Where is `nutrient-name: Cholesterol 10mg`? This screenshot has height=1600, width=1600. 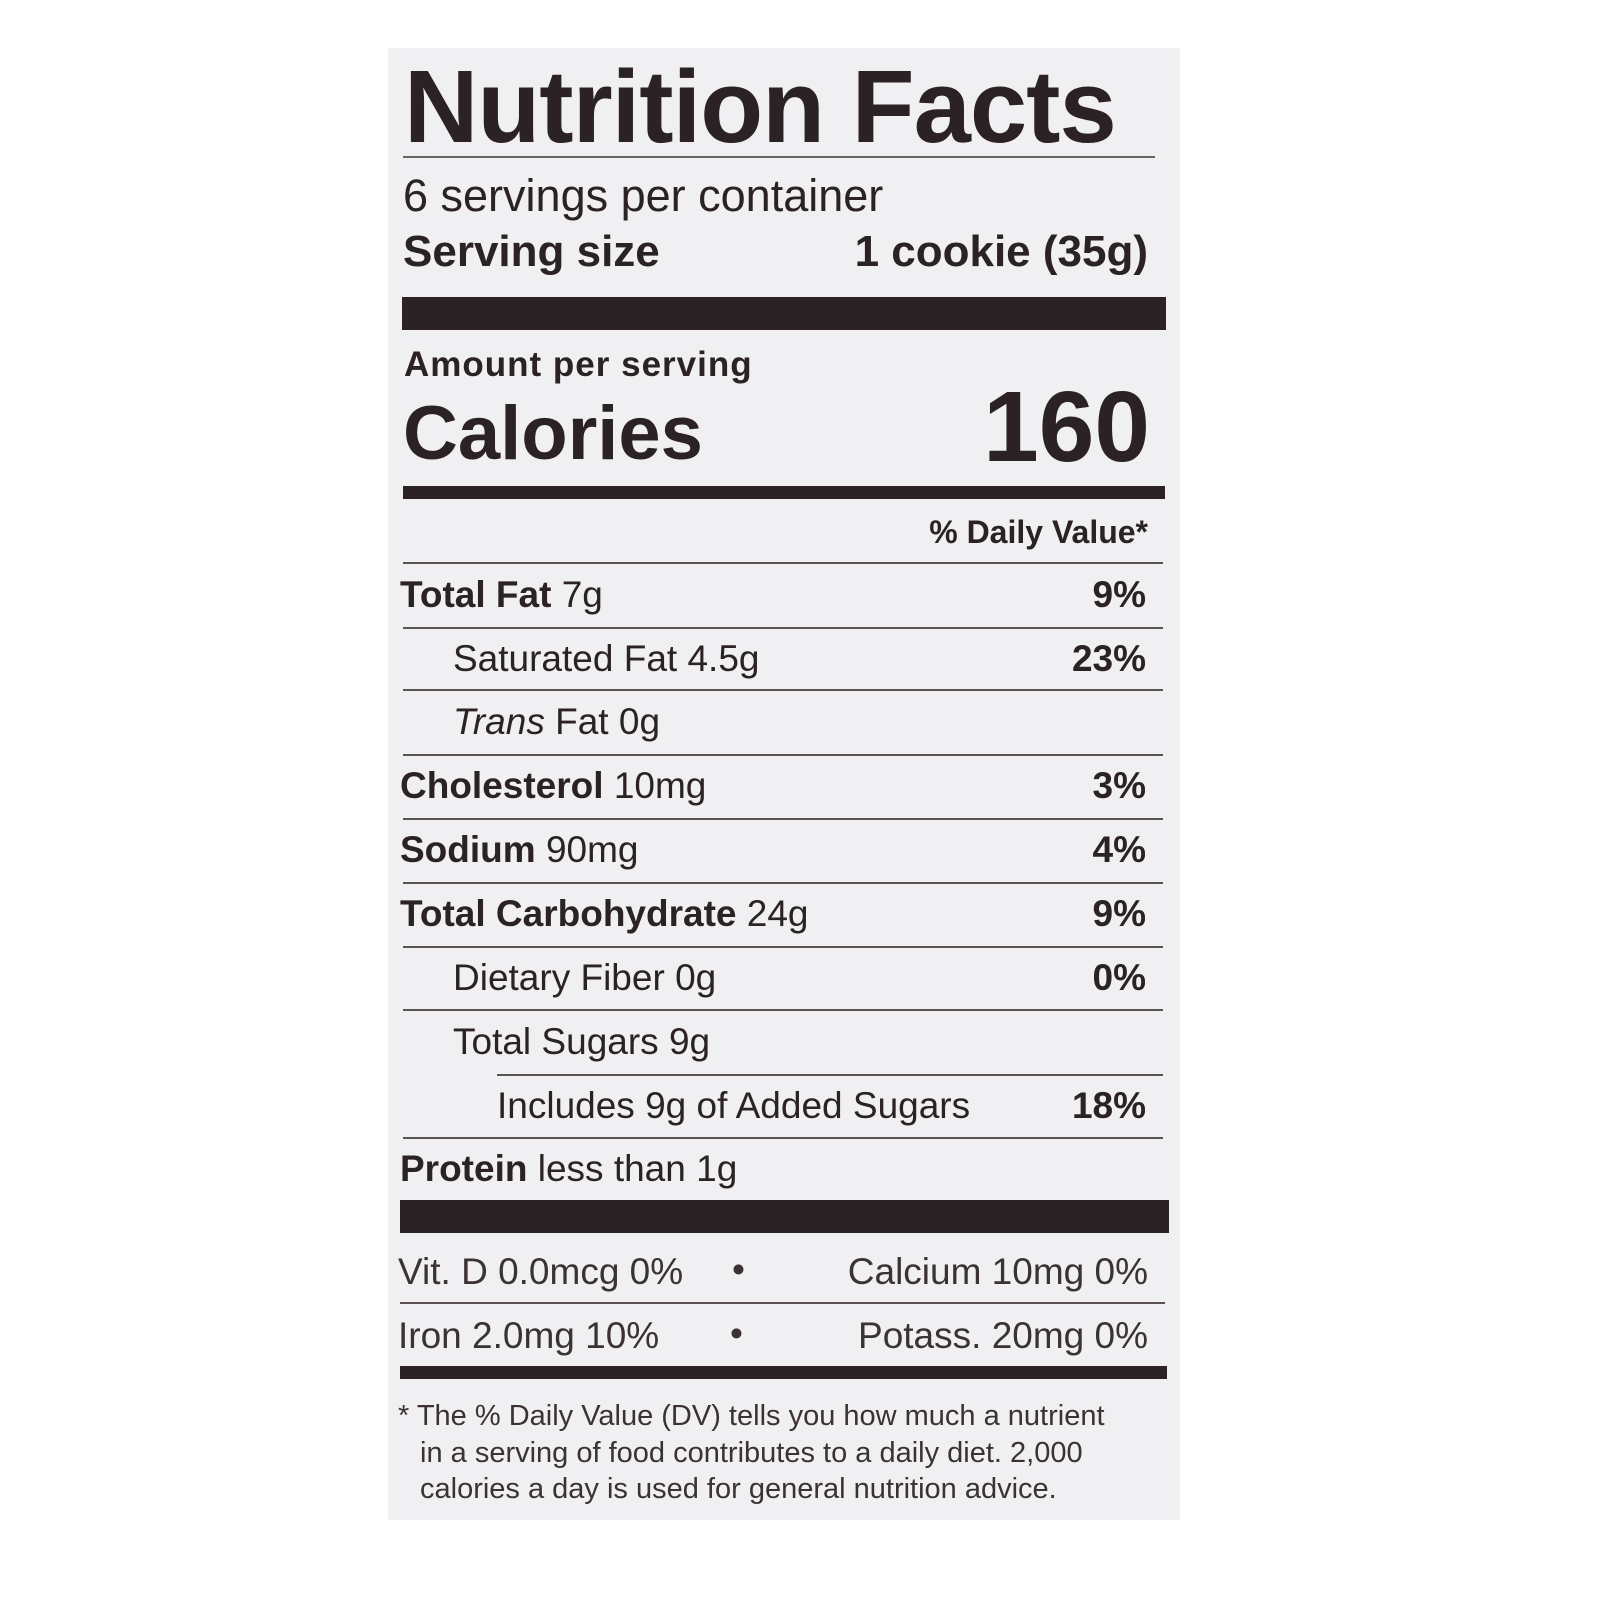
nutrient-name: Cholesterol 10mg is located at coordinates (553, 786).